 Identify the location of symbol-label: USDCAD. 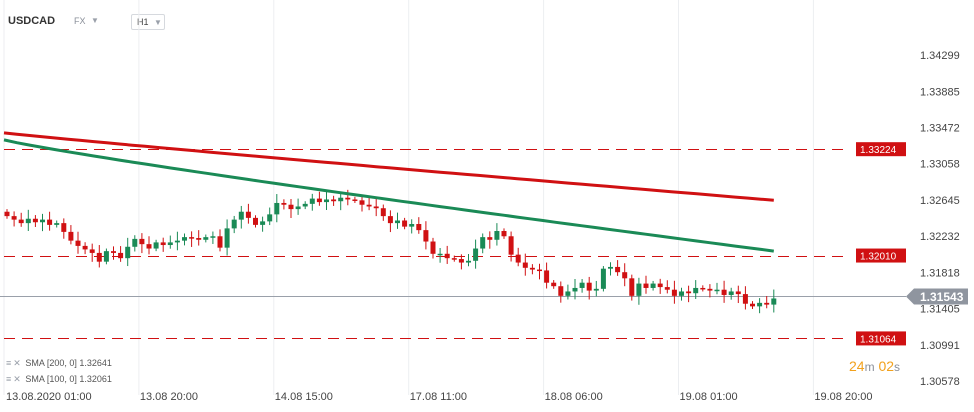
(32, 21).